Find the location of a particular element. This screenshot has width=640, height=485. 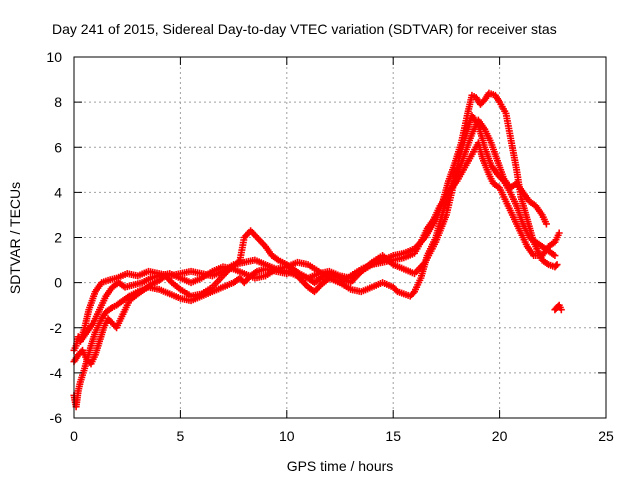

y-tick-label: -2 is located at coordinates (56, 328).